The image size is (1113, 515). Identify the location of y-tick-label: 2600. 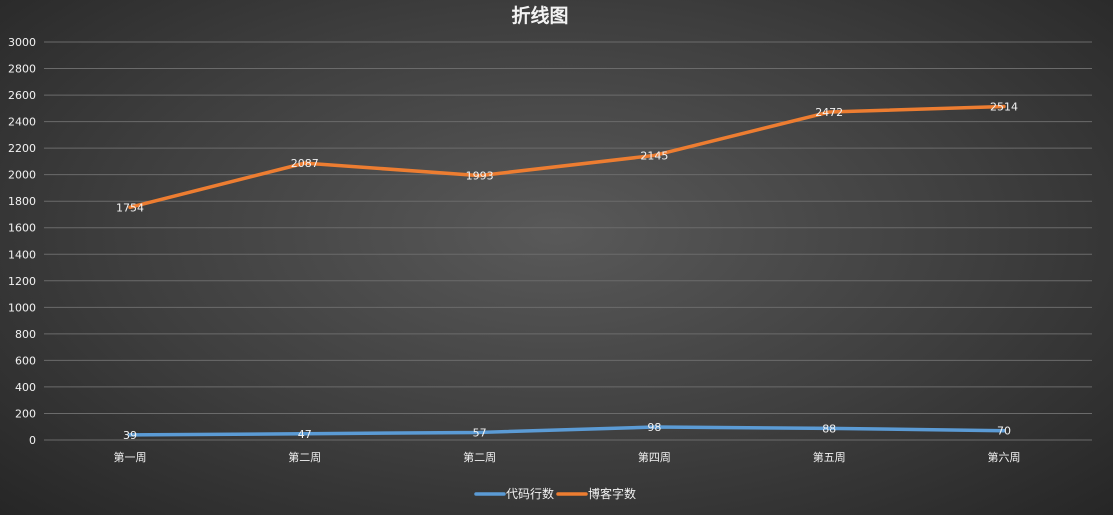
(22, 95).